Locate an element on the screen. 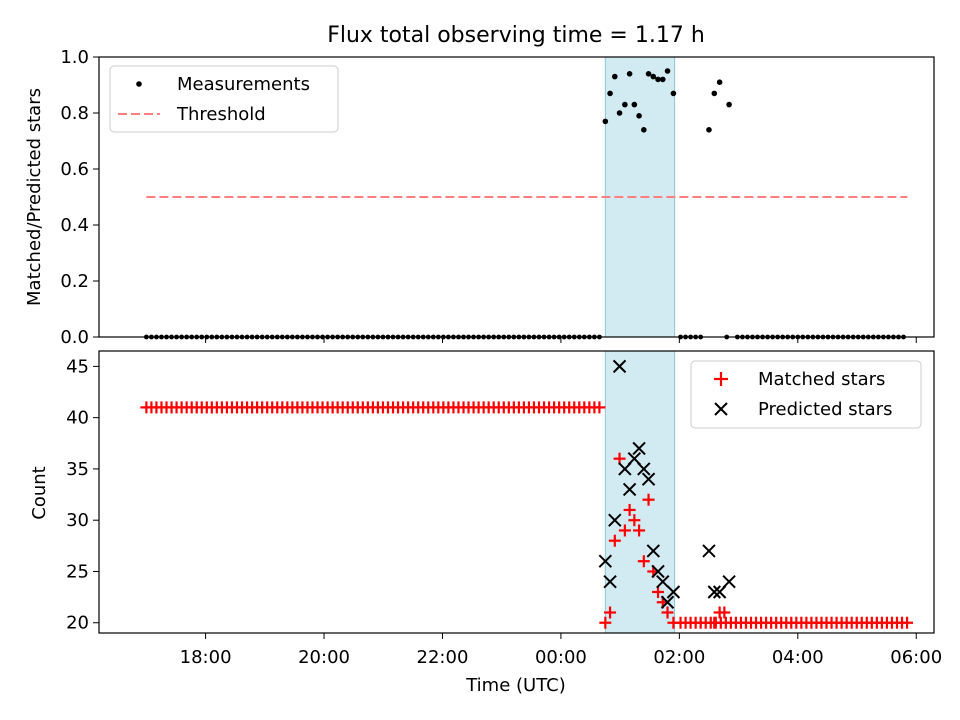 The width and height of the screenshot is (960, 720). x-tick-label: 04:00 is located at coordinates (798, 657).